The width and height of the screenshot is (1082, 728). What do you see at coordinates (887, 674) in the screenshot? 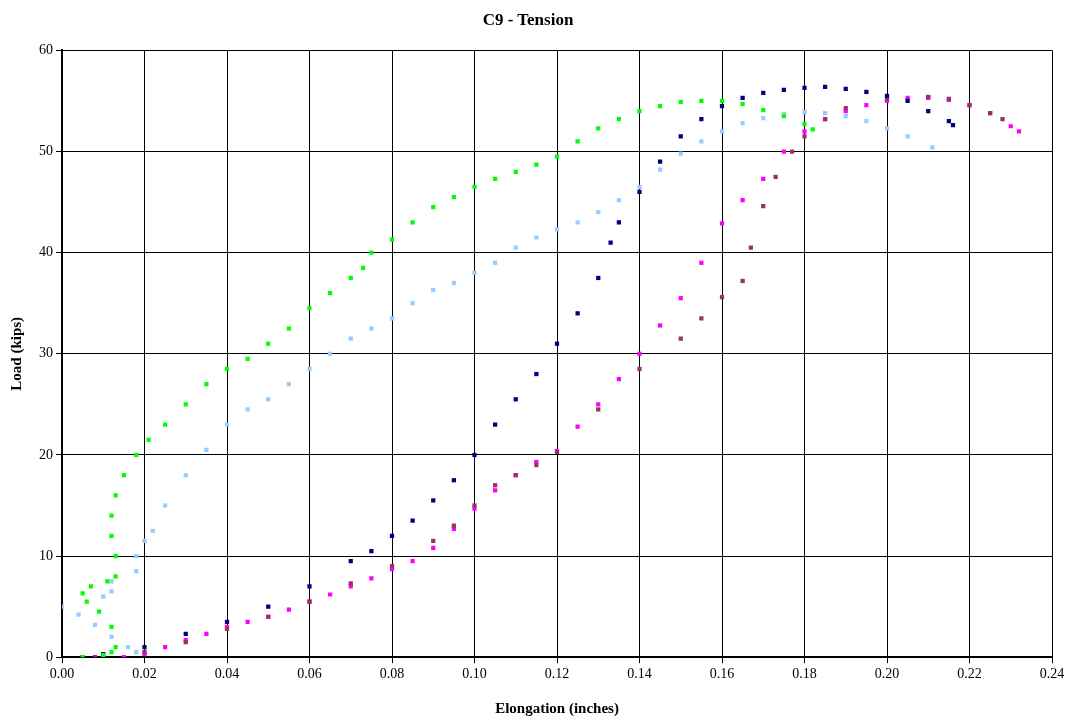
I see `x-tick-label: 0.20` at bounding box center [887, 674].